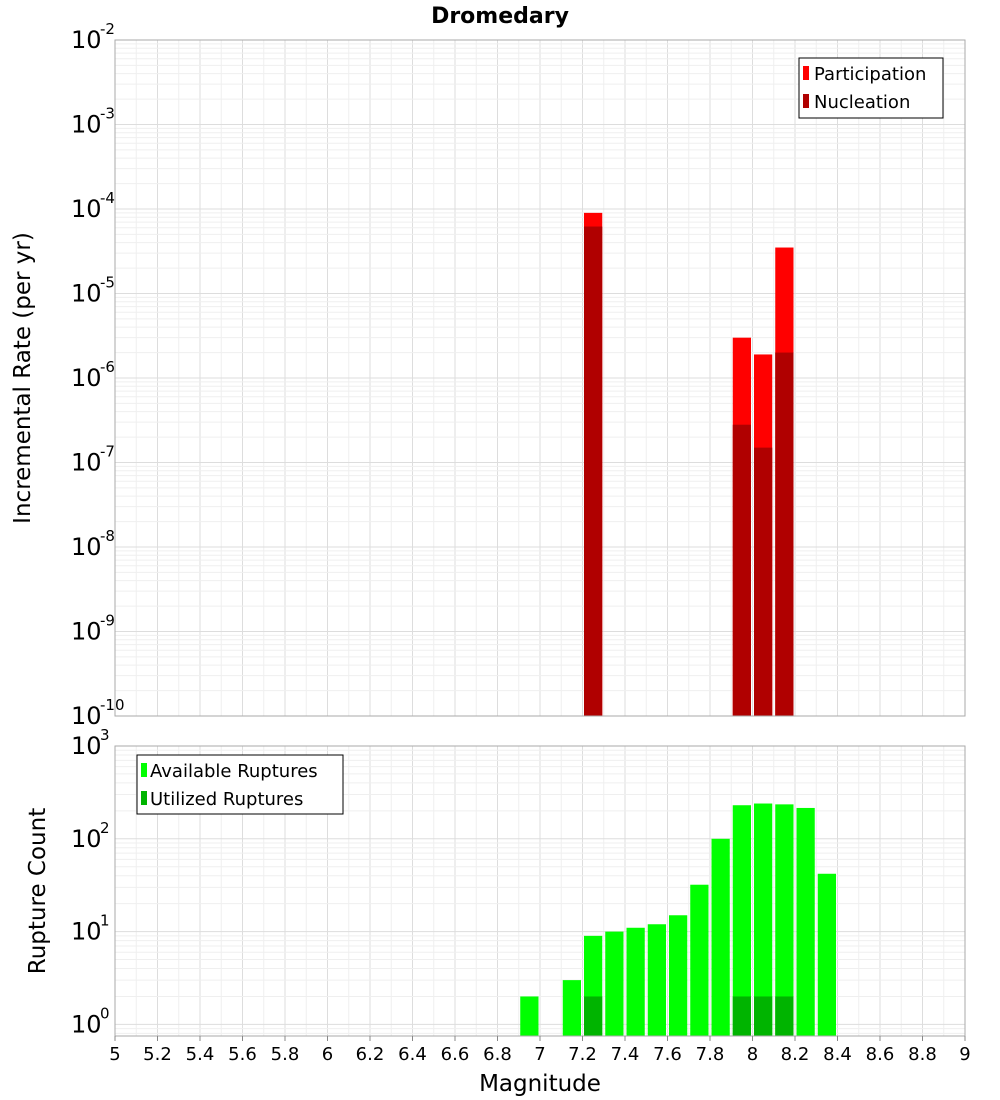 This screenshot has width=1000, height=1100. I want to click on x-tick-label: 5.2, so click(157, 1054).